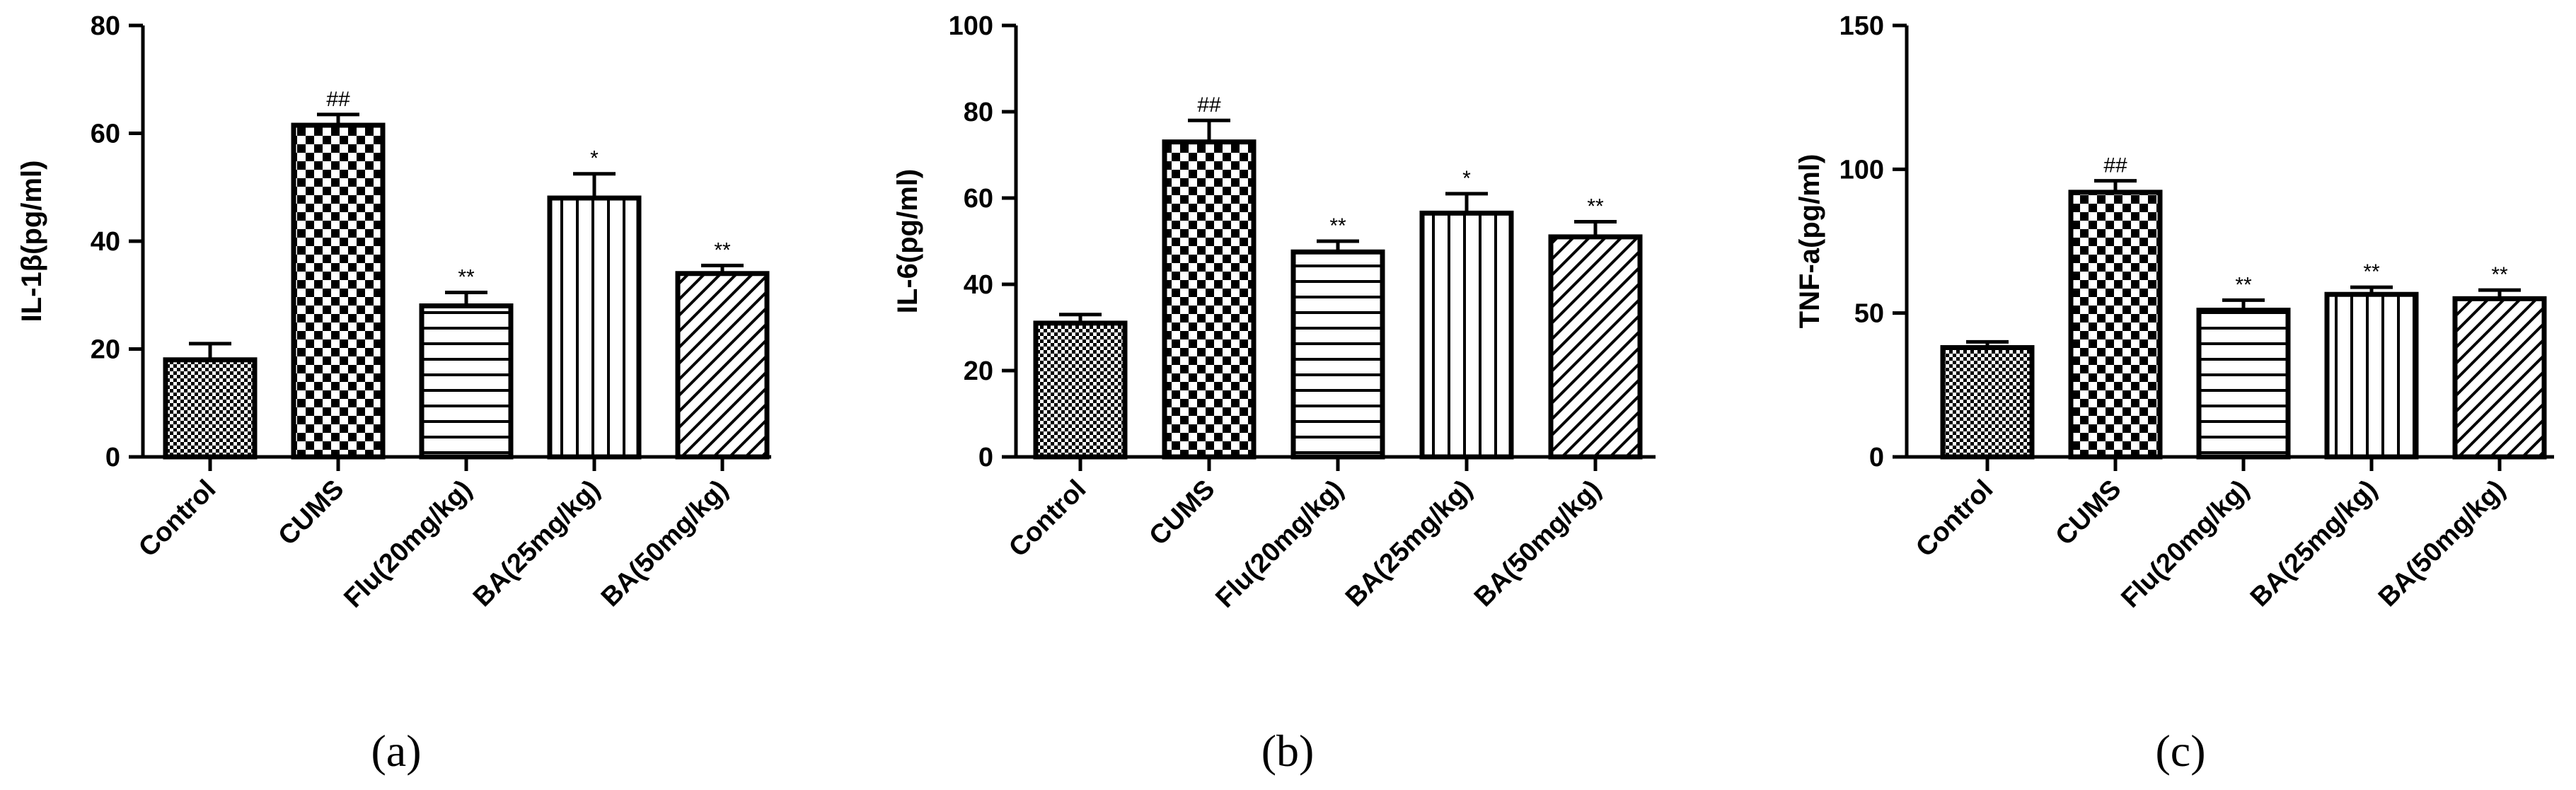  What do you see at coordinates (1861, 26) in the screenshot?
I see `y-tick-label: 150` at bounding box center [1861, 26].